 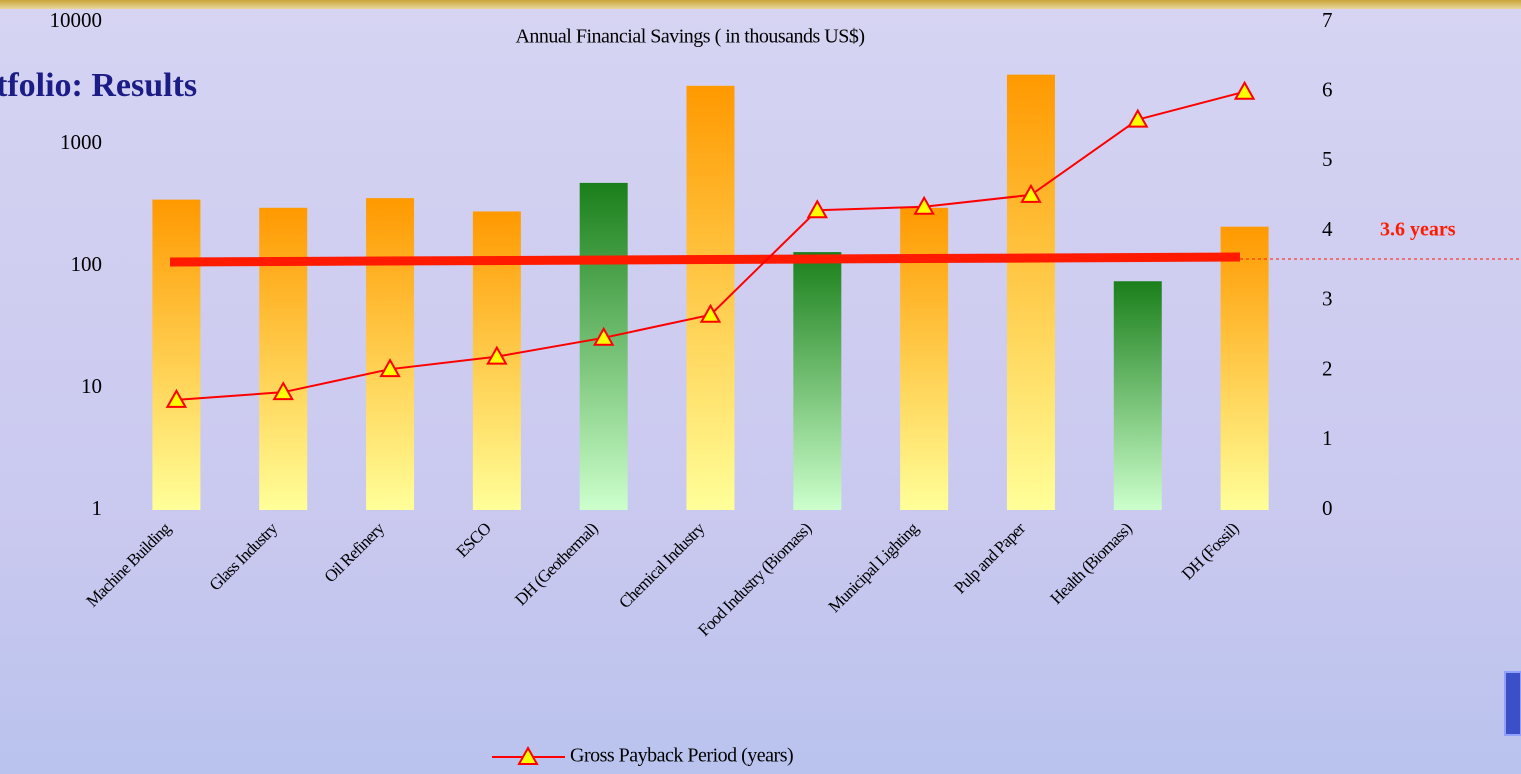 What do you see at coordinates (91, 386) in the screenshot?
I see `y-tick-label: 10` at bounding box center [91, 386].